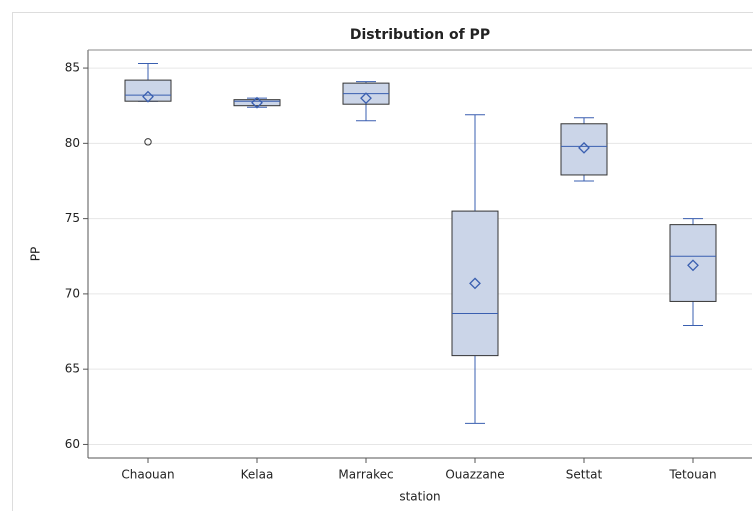 The width and height of the screenshot is (753, 511). What do you see at coordinates (420, 35) in the screenshot?
I see `chart-title: Distribution of PP` at bounding box center [420, 35].